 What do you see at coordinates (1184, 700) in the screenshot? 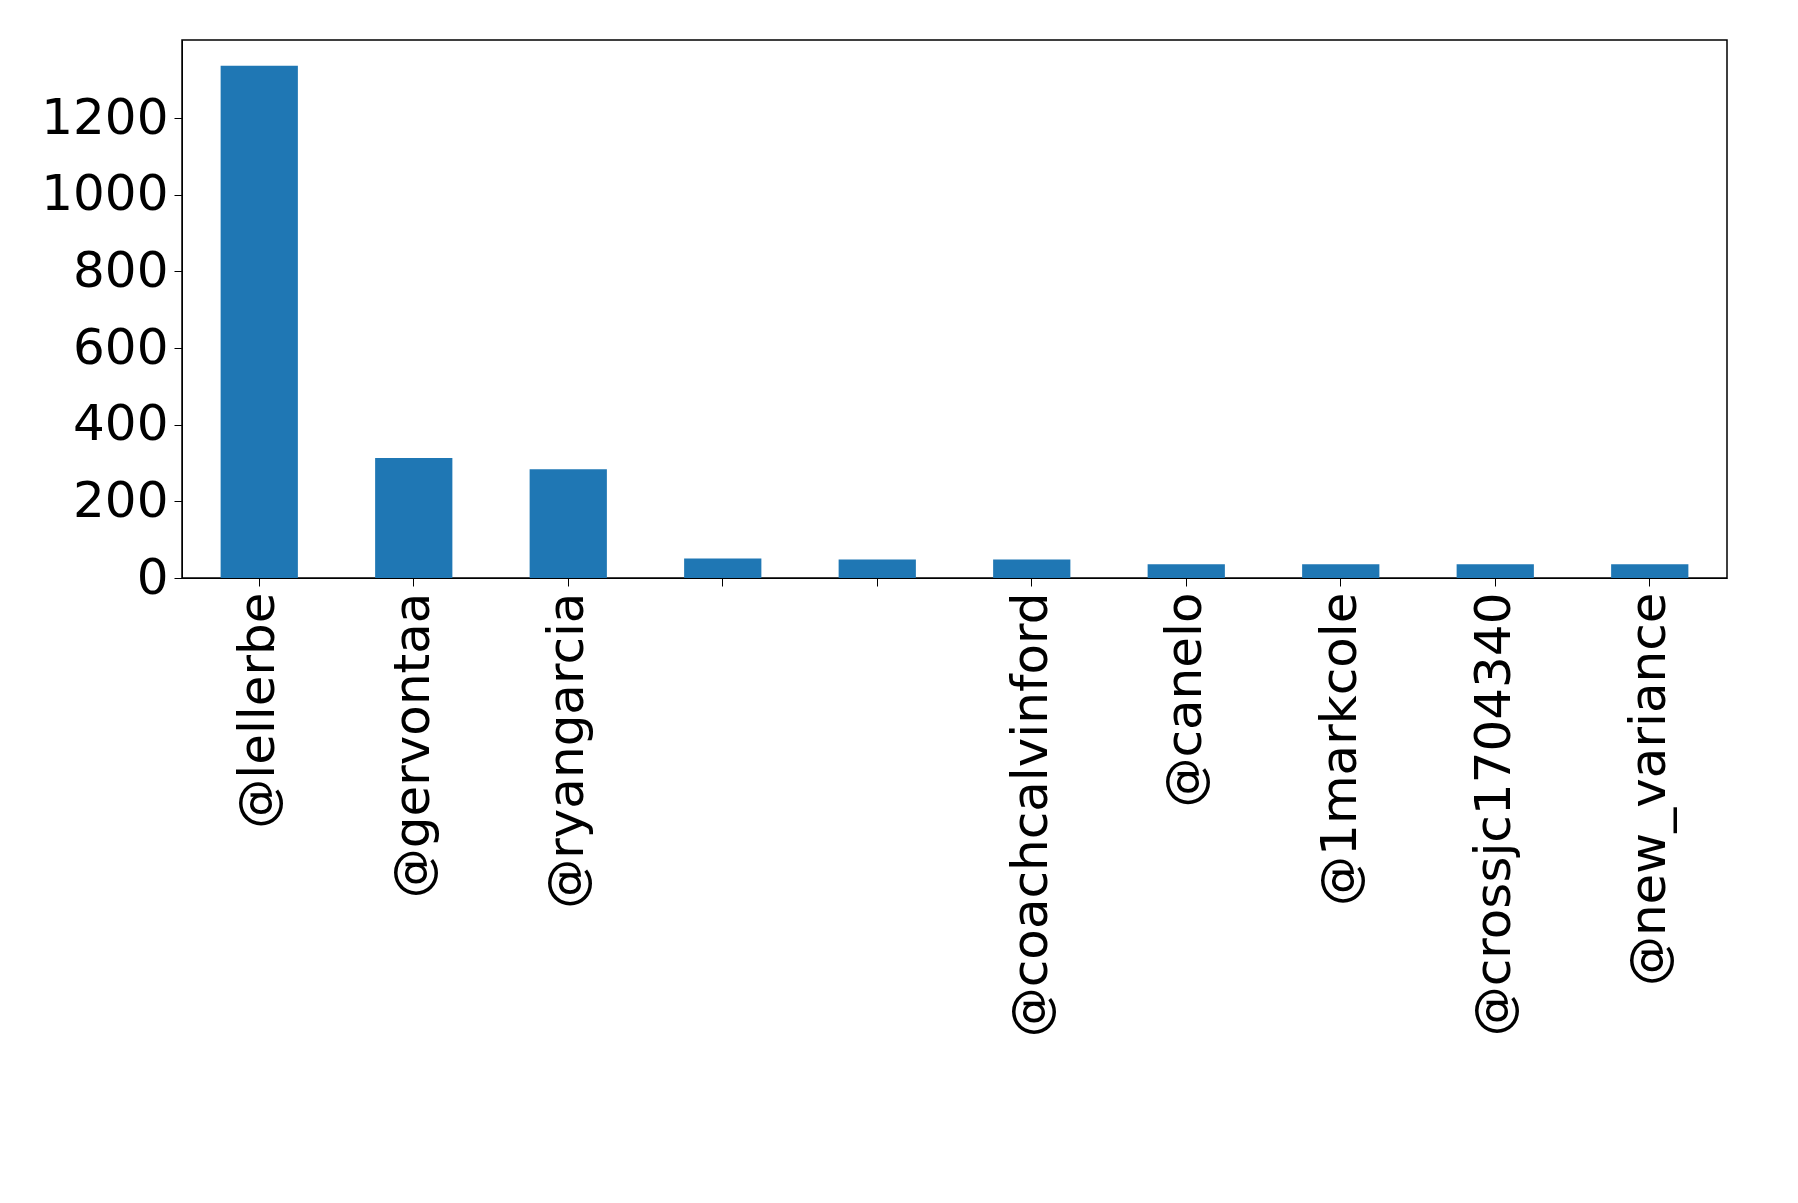
I see `x-tick-label: @canelo` at bounding box center [1184, 700].